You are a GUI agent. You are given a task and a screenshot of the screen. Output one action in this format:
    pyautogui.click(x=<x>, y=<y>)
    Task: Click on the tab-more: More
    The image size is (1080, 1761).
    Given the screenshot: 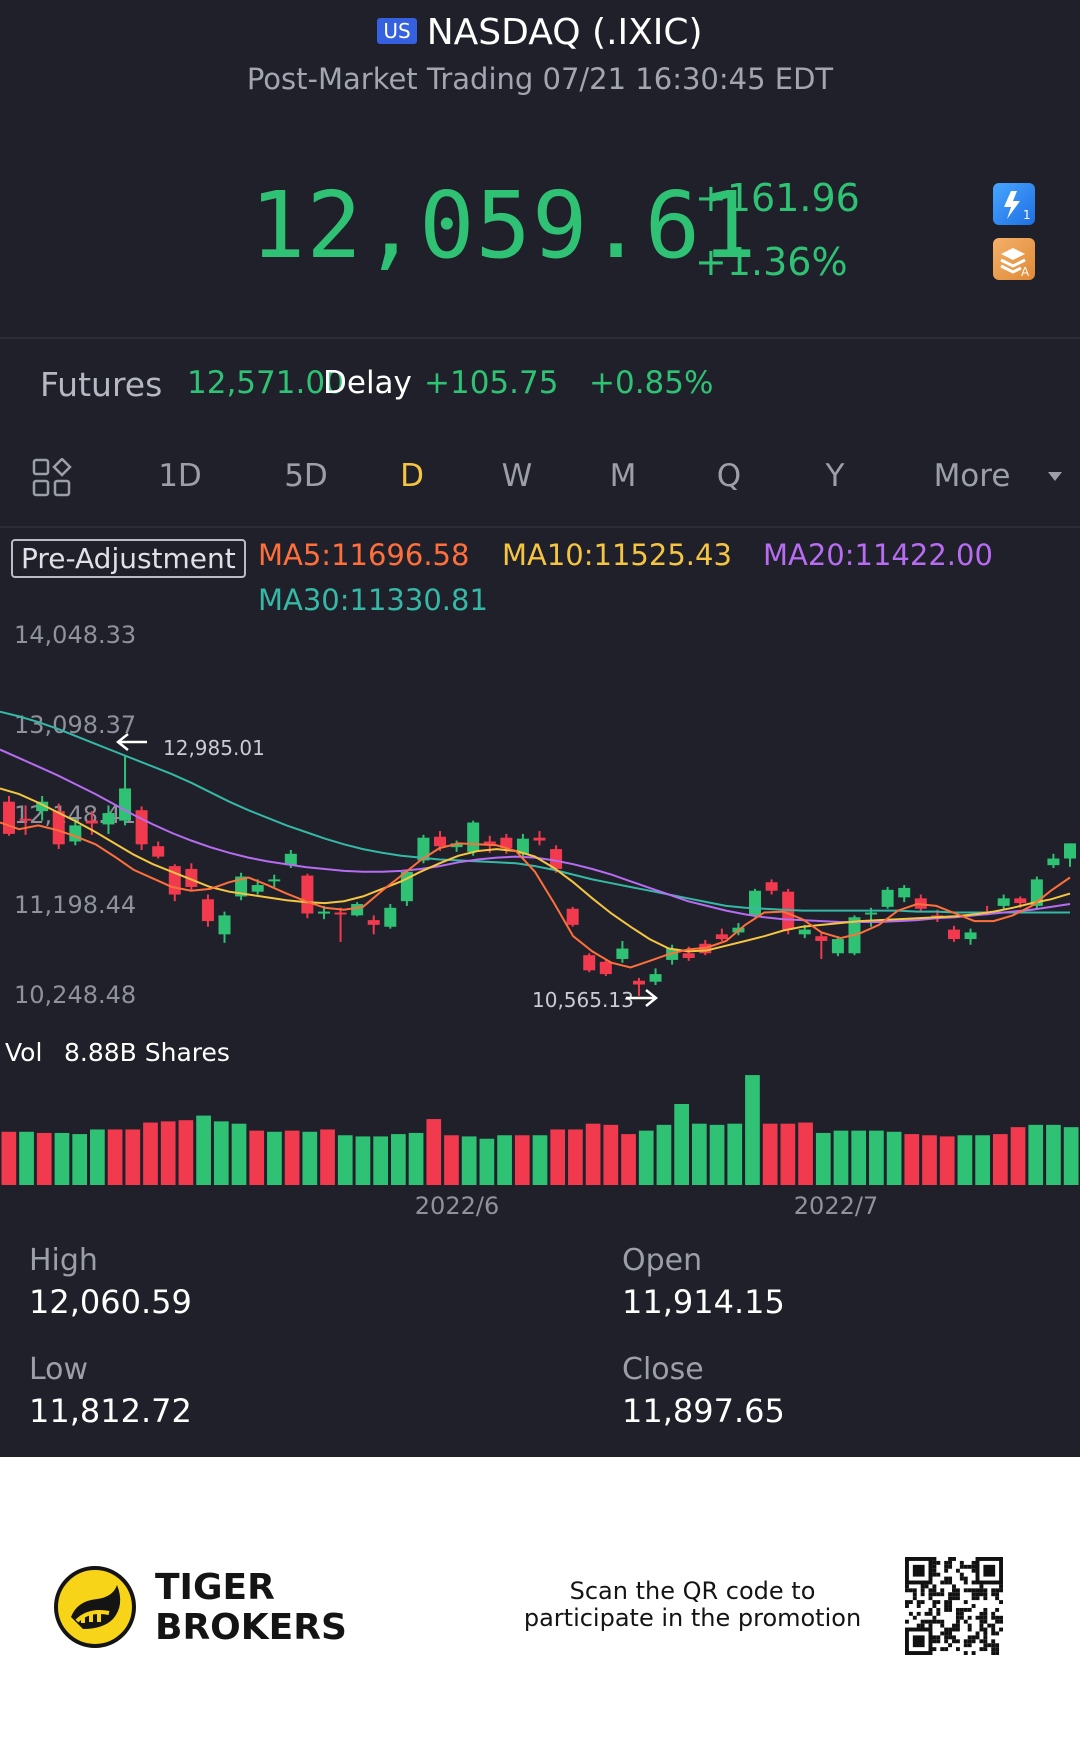 What is the action you would take?
    pyautogui.click(x=972, y=476)
    